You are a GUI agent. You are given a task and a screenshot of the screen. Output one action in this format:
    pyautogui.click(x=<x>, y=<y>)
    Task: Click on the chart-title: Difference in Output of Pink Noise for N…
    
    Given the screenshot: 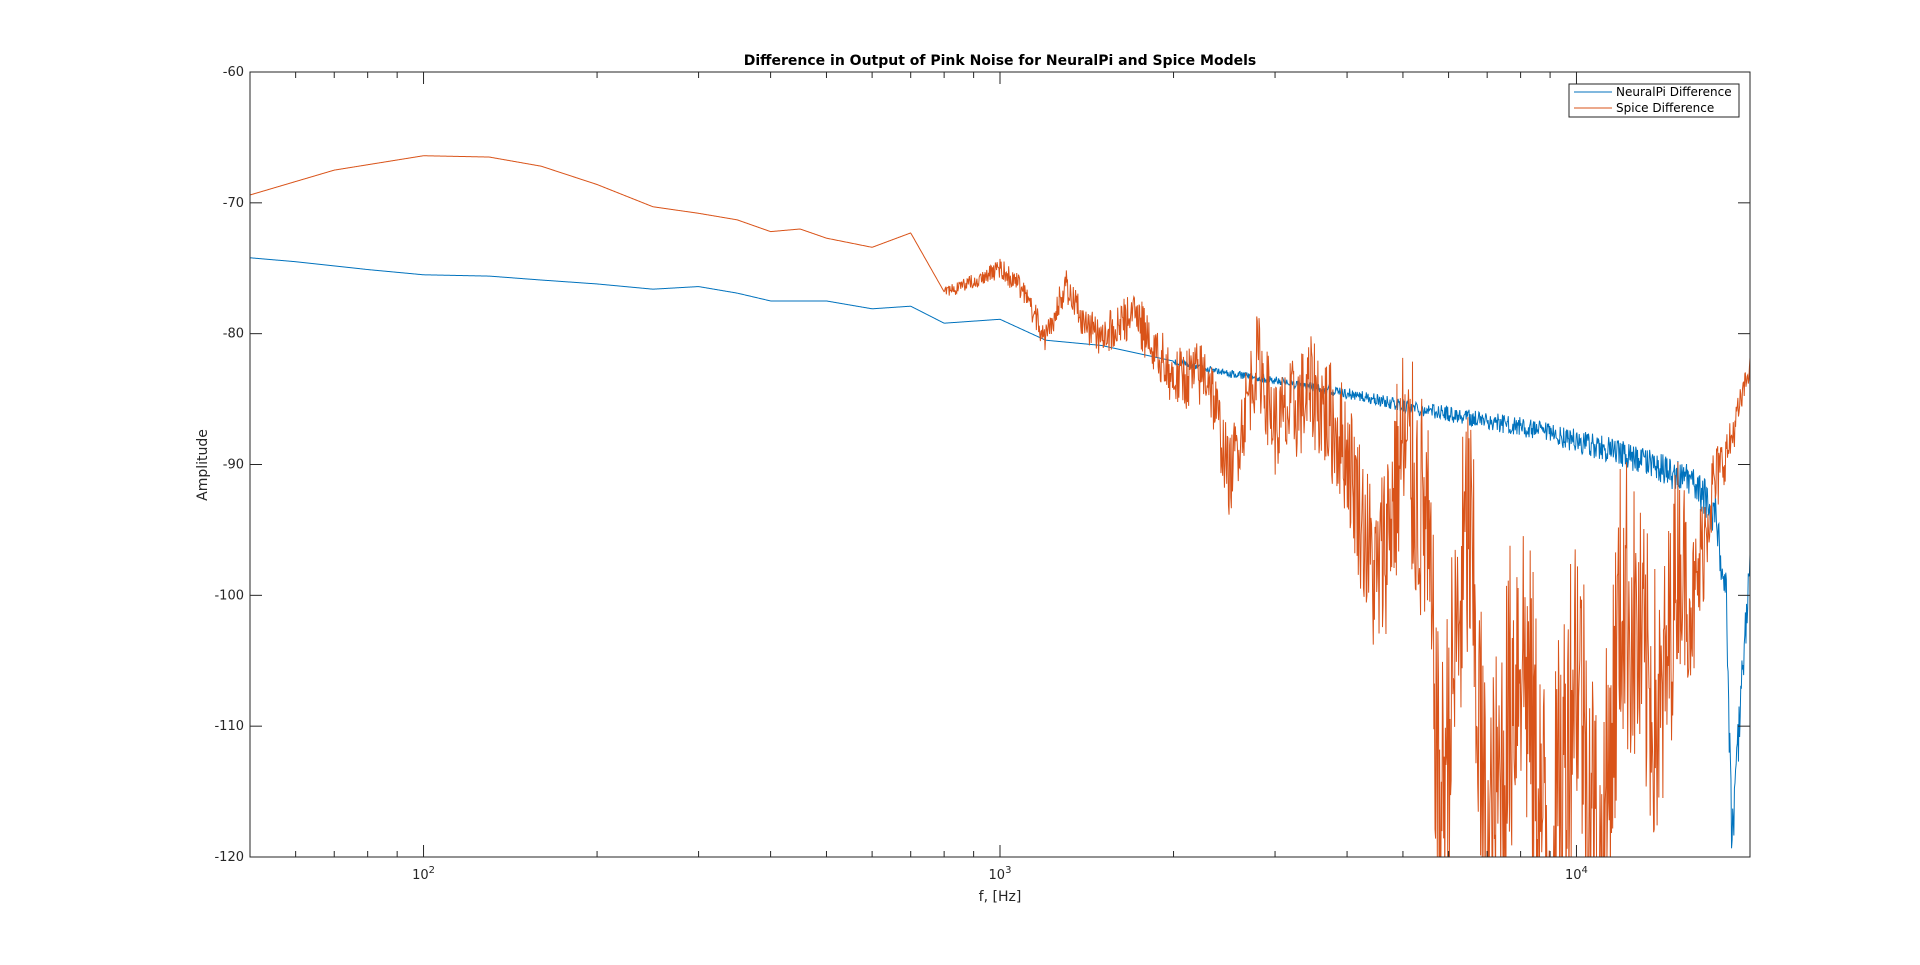 What is the action you would take?
    pyautogui.click(x=1000, y=61)
    